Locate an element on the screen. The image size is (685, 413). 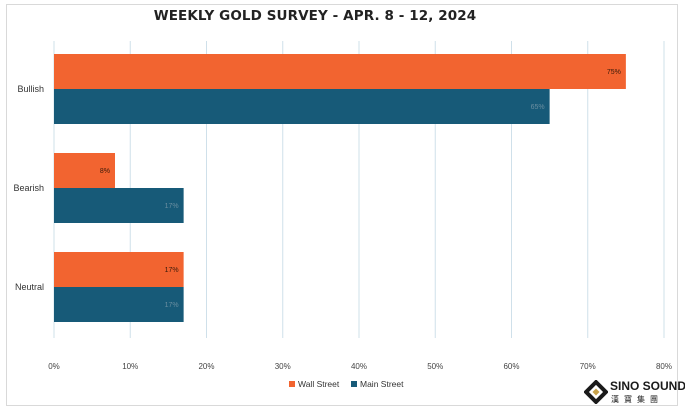
data-label-wall-street-bearish: 8% is located at coordinates (105, 171).